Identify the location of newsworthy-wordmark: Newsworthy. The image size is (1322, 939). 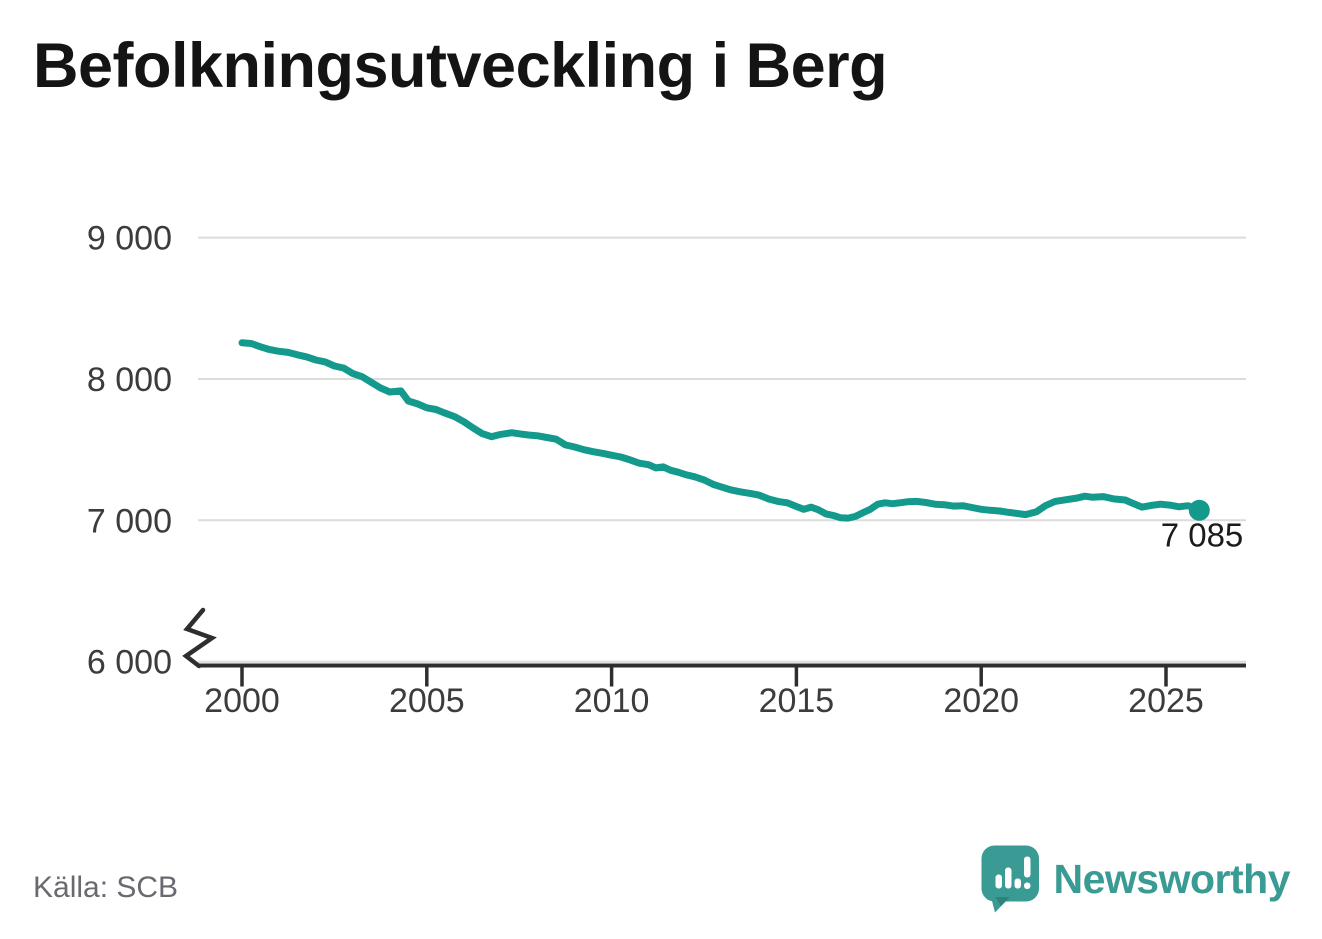
(1172, 878).